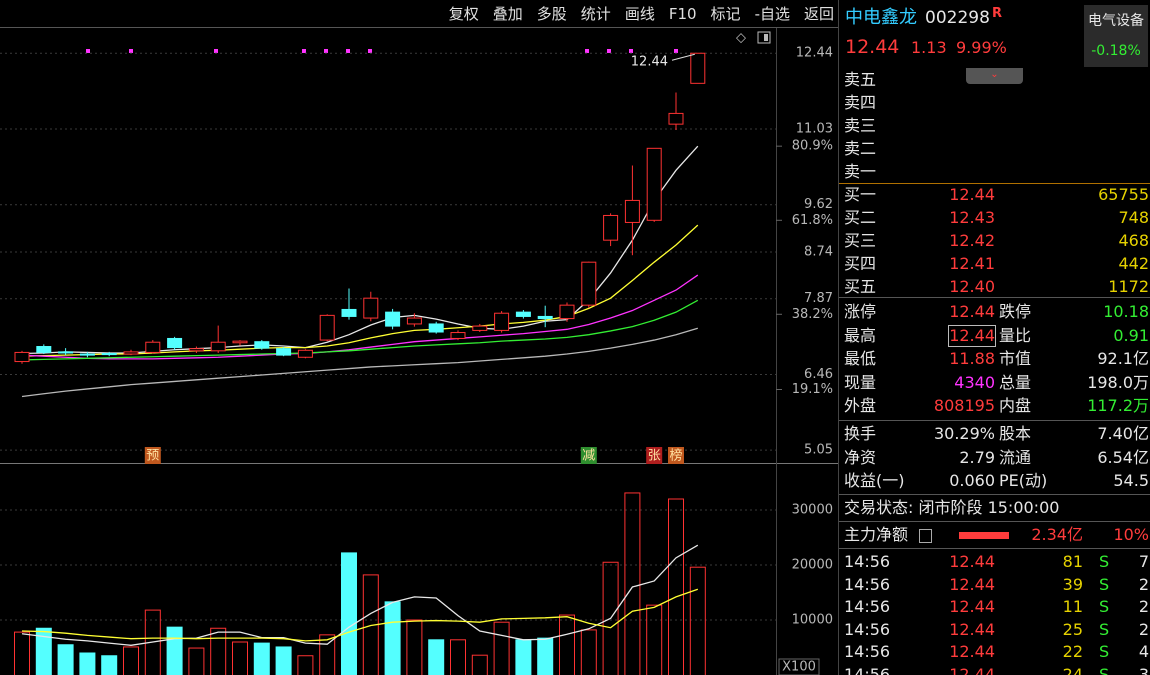 This screenshot has width=1150, height=675. Describe the element at coordinates (860, 102) in the screenshot. I see `ask-label: 卖四` at that location.